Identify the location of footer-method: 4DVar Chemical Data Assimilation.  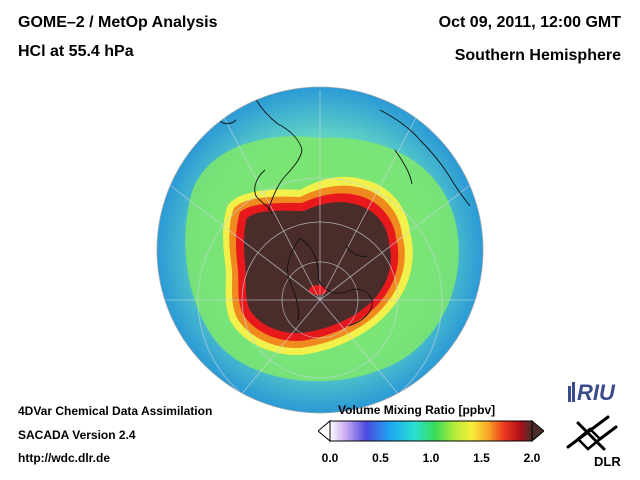
(115, 411).